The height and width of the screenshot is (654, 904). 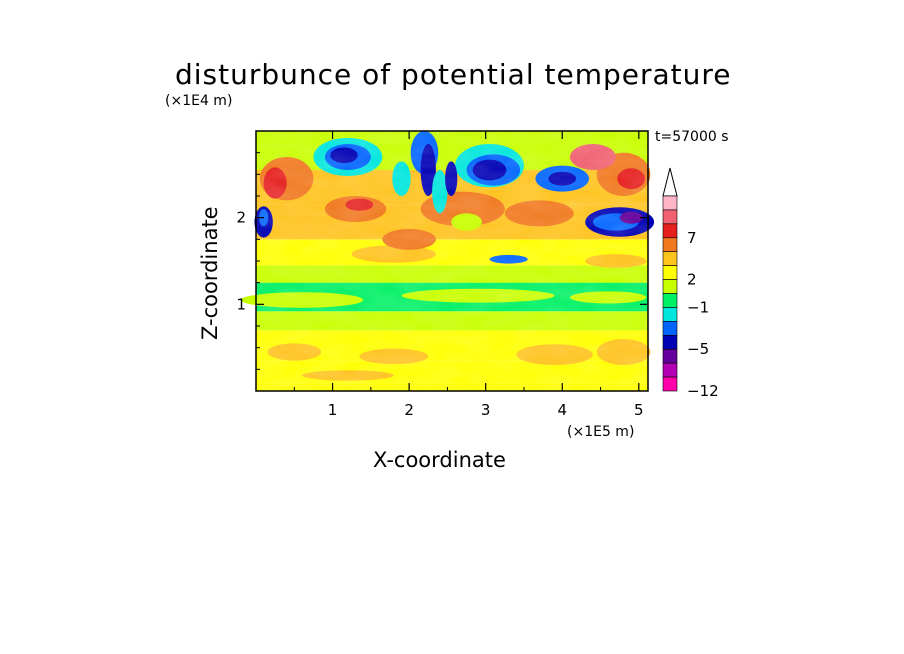 What do you see at coordinates (453, 74) in the screenshot?
I see `chart-title: disturbunce of potential temperature` at bounding box center [453, 74].